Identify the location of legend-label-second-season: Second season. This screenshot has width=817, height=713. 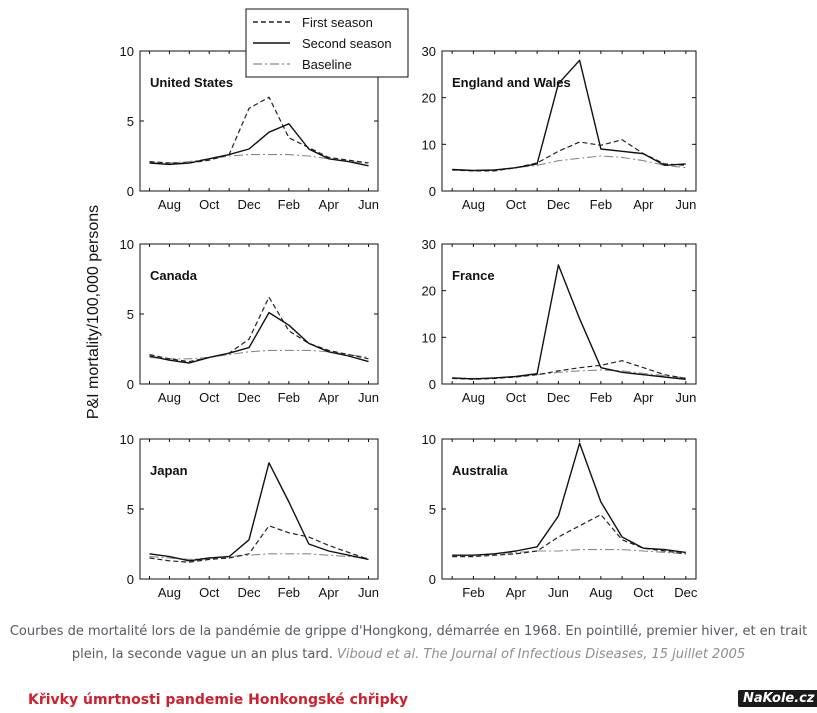
(347, 43).